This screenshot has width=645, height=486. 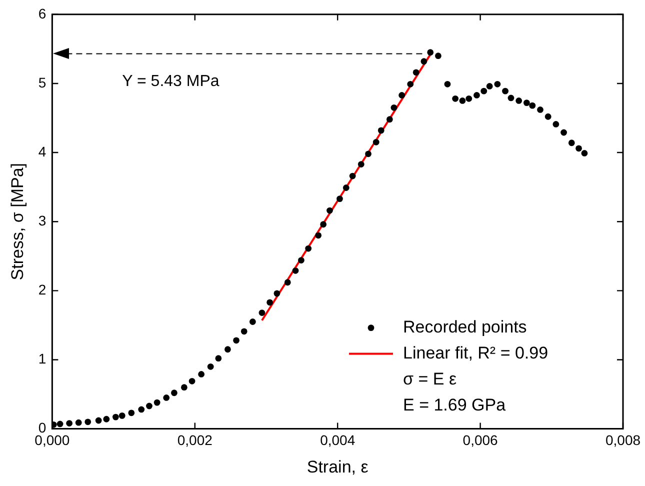 What do you see at coordinates (42, 290) in the screenshot?
I see `y-tick-label: 2` at bounding box center [42, 290].